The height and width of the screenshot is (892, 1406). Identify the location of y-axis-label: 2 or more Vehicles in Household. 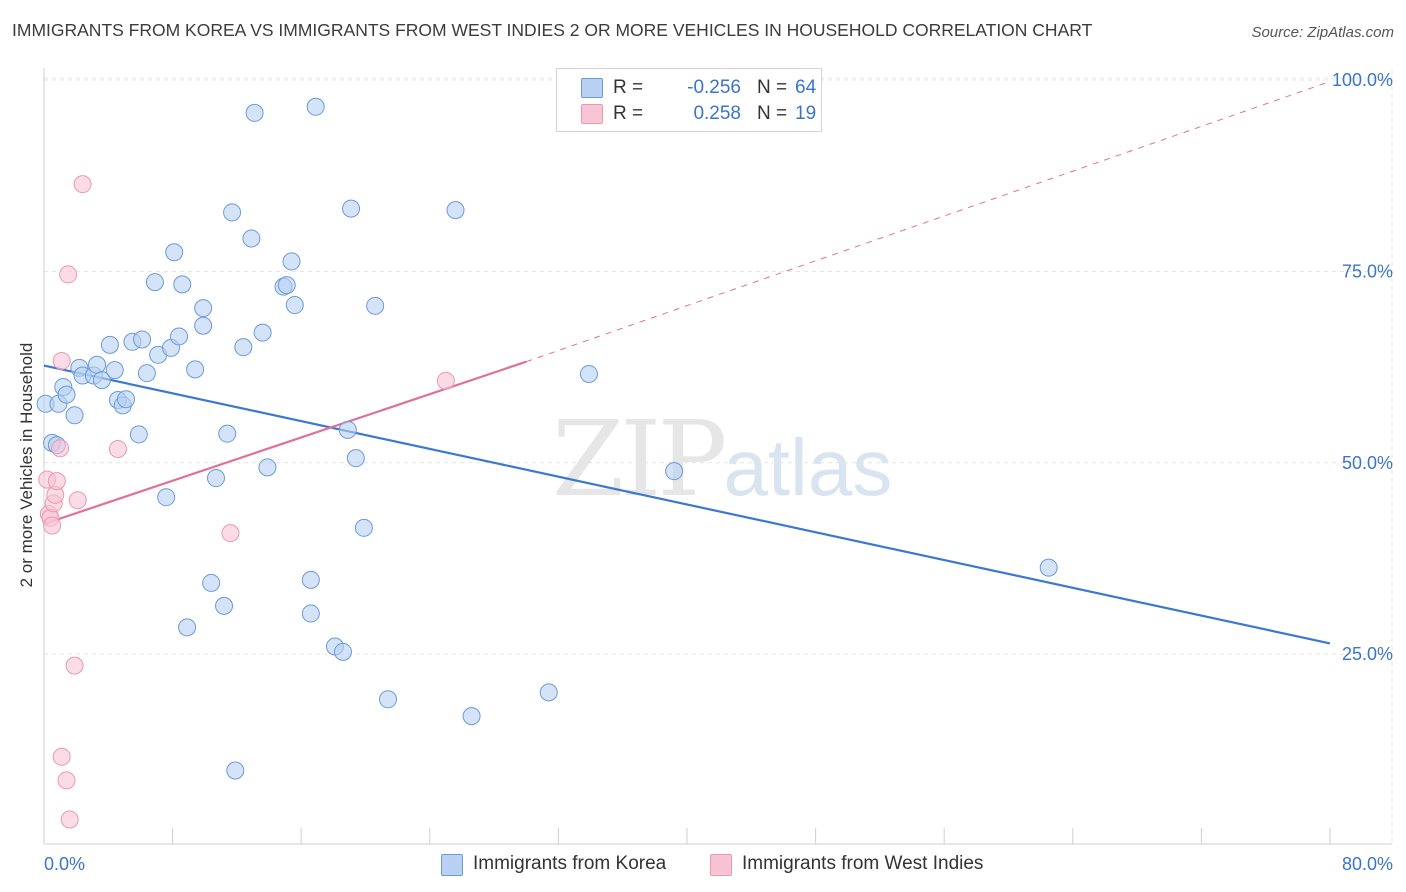
(26, 465).